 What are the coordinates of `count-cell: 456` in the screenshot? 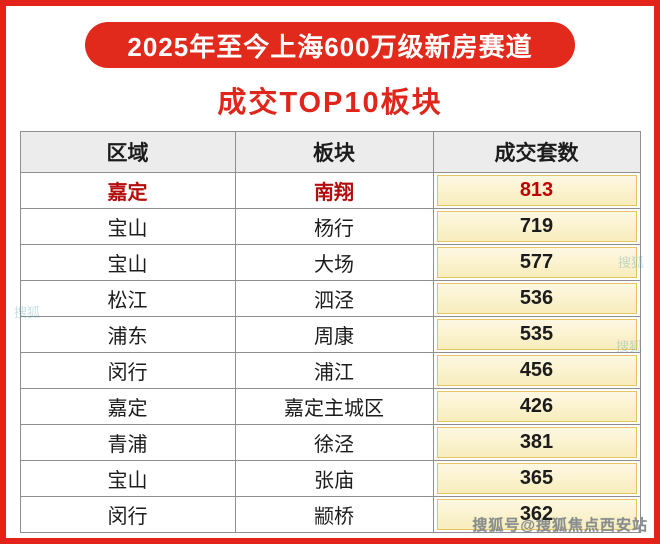 It's located at (536, 370).